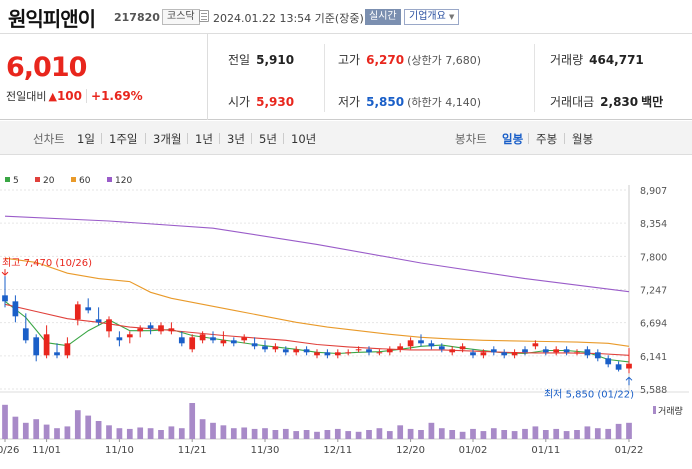  What do you see at coordinates (123, 181) in the screenshot?
I see `legend-label-120: 120` at bounding box center [123, 181].